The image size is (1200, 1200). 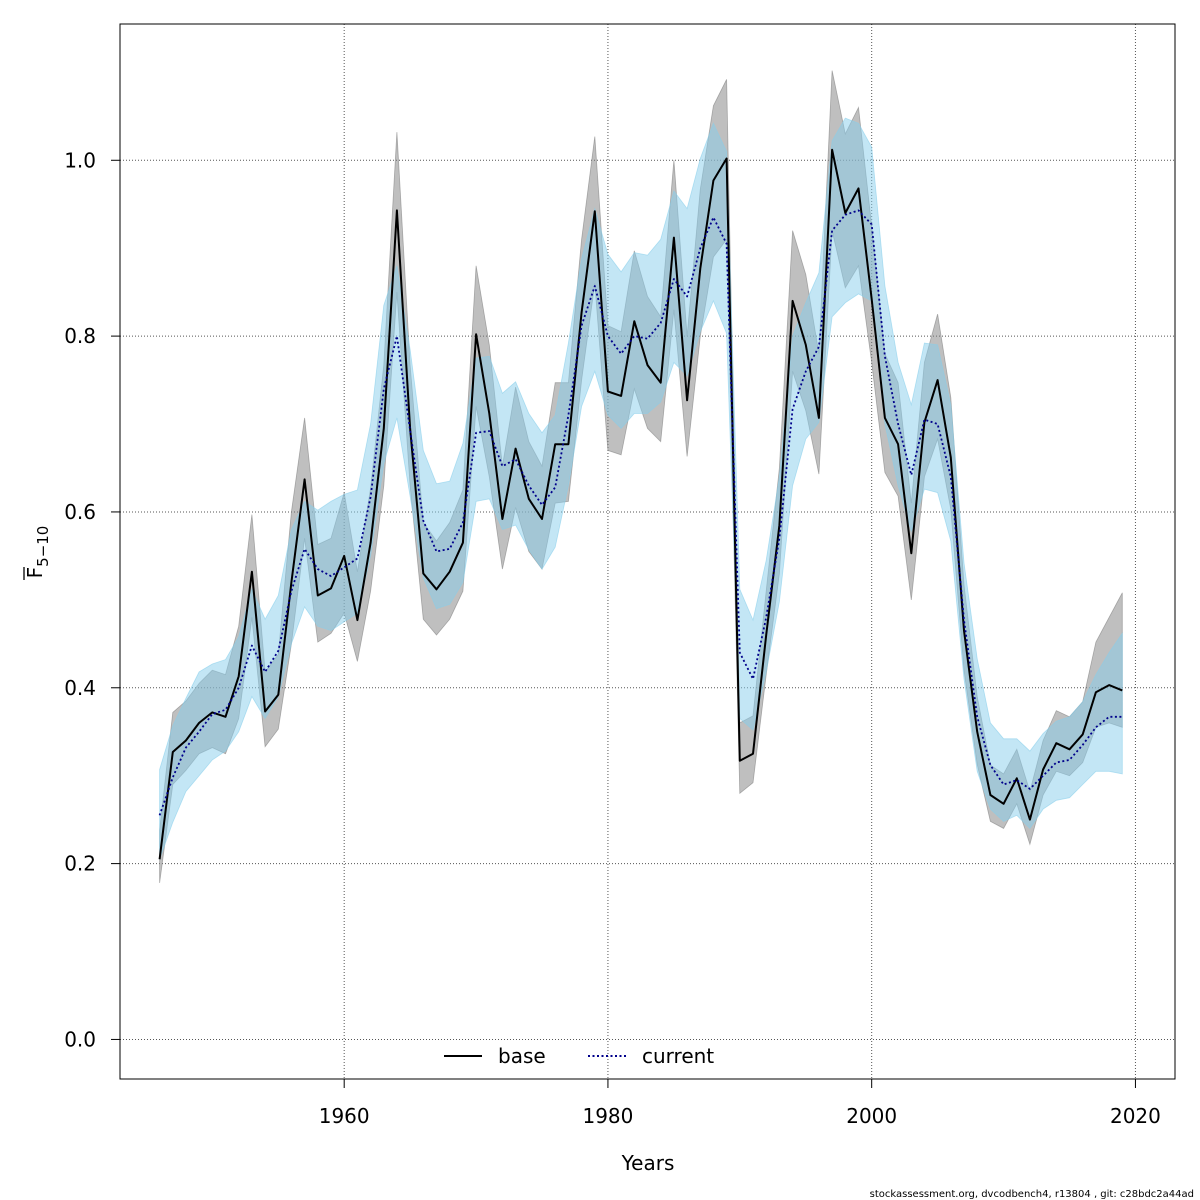 I want to click on y-axis-title-sub: 5−10, so click(x=43, y=546).